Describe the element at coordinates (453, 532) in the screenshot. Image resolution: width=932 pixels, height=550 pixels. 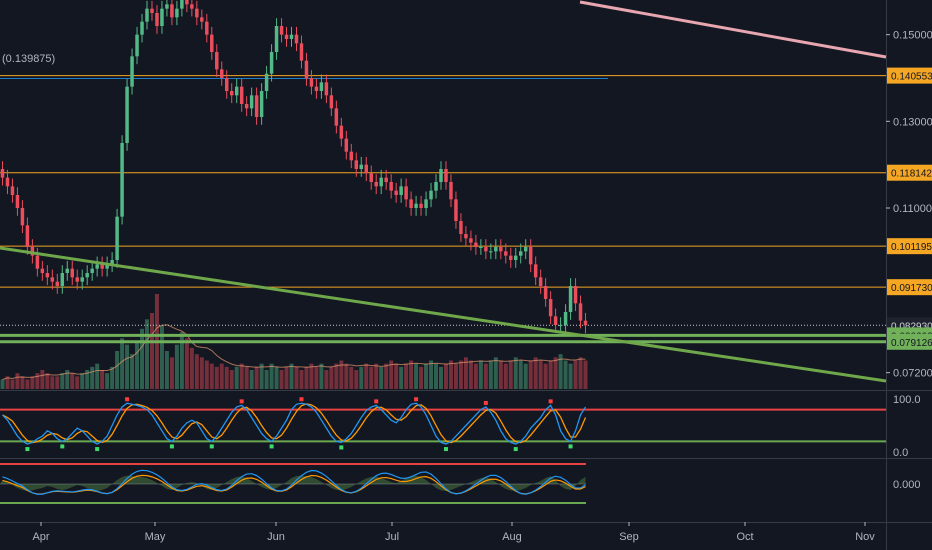
I see `time-axis: Apr May Jun Jul Aug Sep Oct Nov` at that location.